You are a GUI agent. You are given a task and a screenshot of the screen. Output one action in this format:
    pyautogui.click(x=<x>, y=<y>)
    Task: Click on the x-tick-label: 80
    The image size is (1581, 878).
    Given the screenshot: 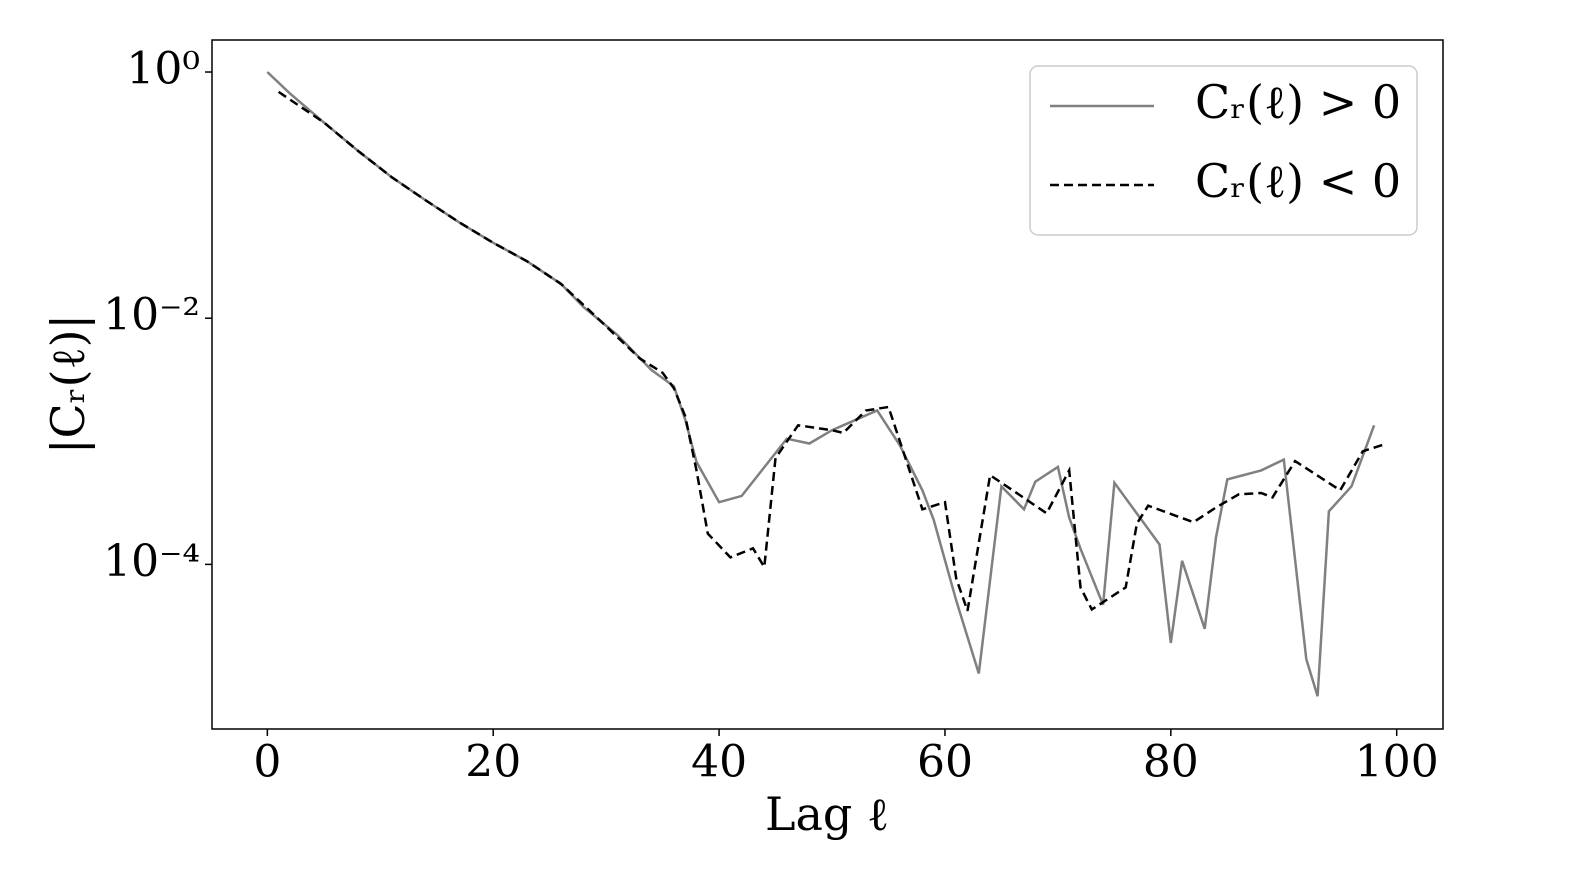 What is the action you would take?
    pyautogui.click(x=1171, y=762)
    